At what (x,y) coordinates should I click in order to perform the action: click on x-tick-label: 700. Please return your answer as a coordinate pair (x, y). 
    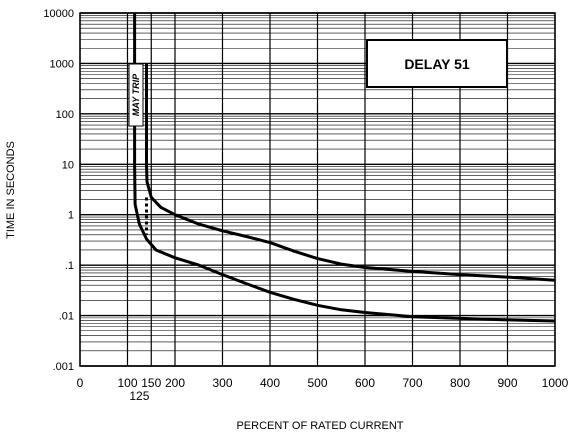
    Looking at the image, I should click on (412, 383).